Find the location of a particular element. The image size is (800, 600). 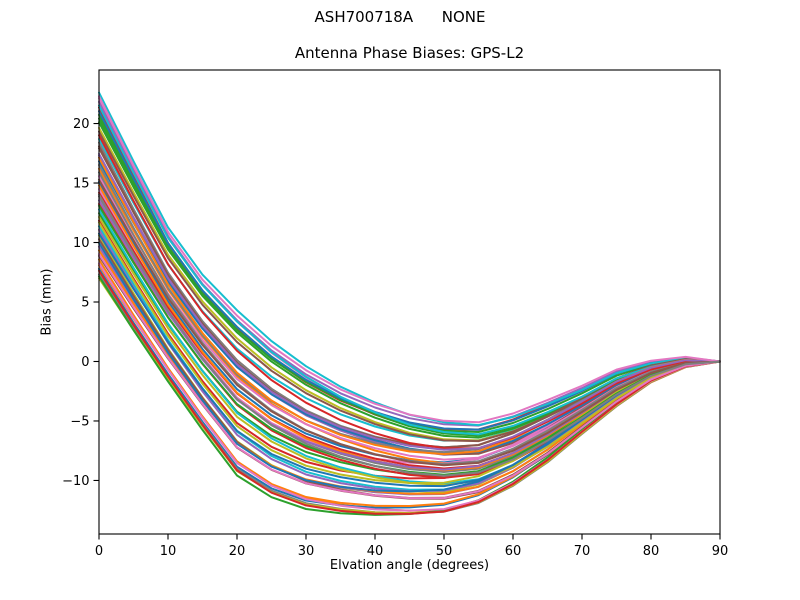

x-tick-label: 20 is located at coordinates (237, 551).